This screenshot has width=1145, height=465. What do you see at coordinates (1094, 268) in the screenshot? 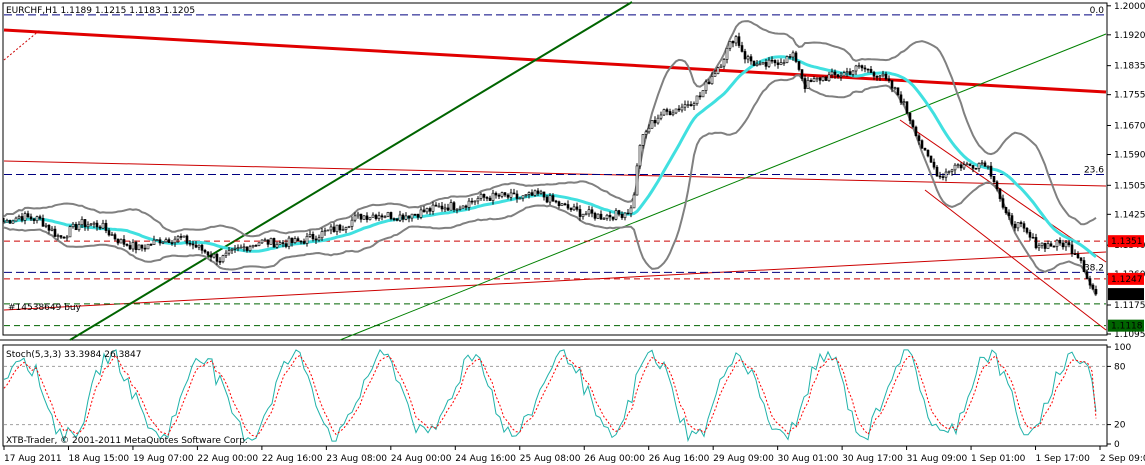
I see `fib-label: 38.2` at bounding box center [1094, 268].